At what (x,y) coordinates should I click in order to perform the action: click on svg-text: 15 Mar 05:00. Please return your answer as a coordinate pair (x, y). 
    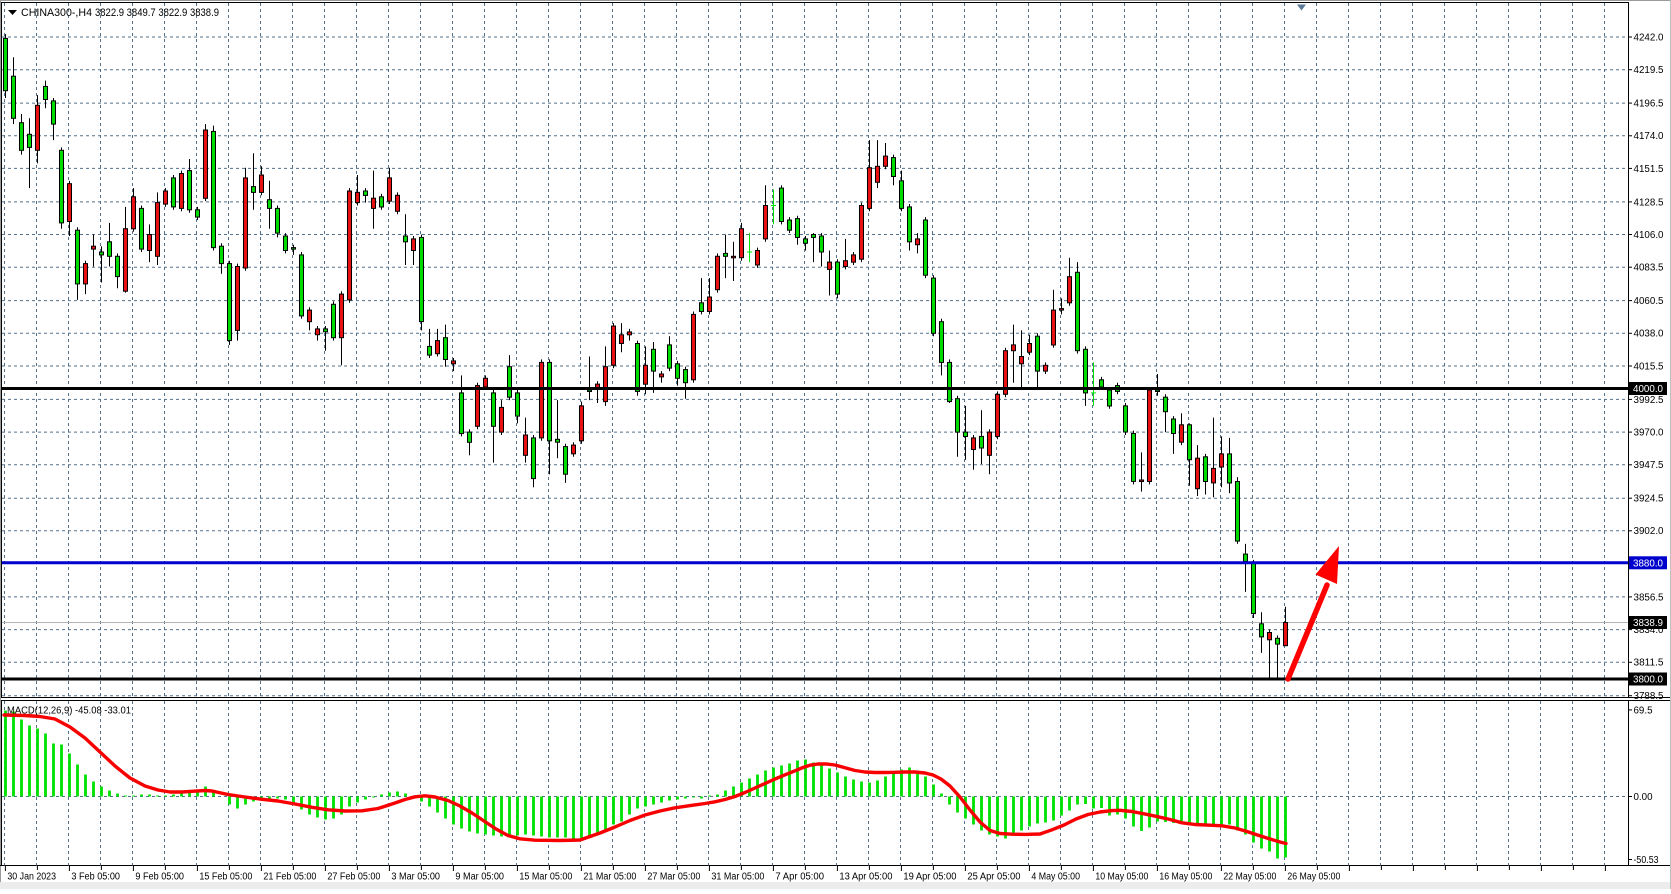
    Looking at the image, I should click on (545, 877).